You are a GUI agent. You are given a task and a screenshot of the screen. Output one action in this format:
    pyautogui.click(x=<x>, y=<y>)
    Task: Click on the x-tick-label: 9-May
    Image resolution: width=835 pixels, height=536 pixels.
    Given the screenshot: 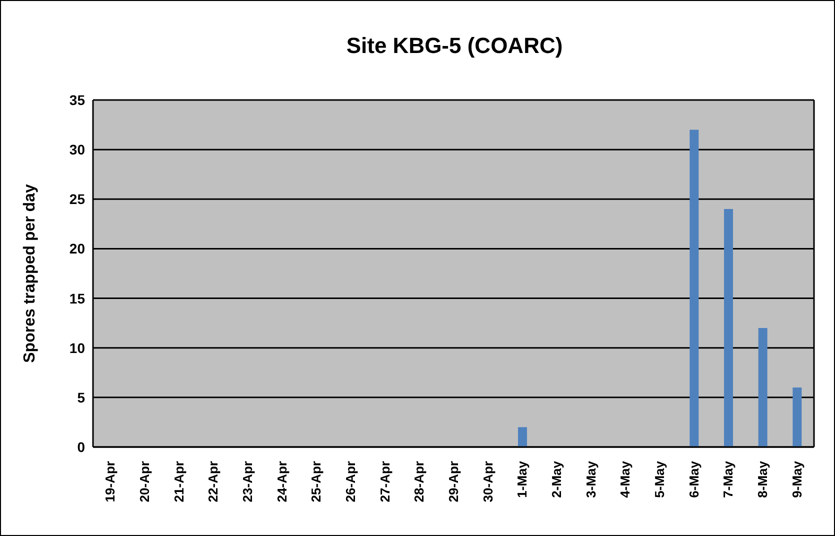 What is the action you would take?
    pyautogui.click(x=796, y=479)
    